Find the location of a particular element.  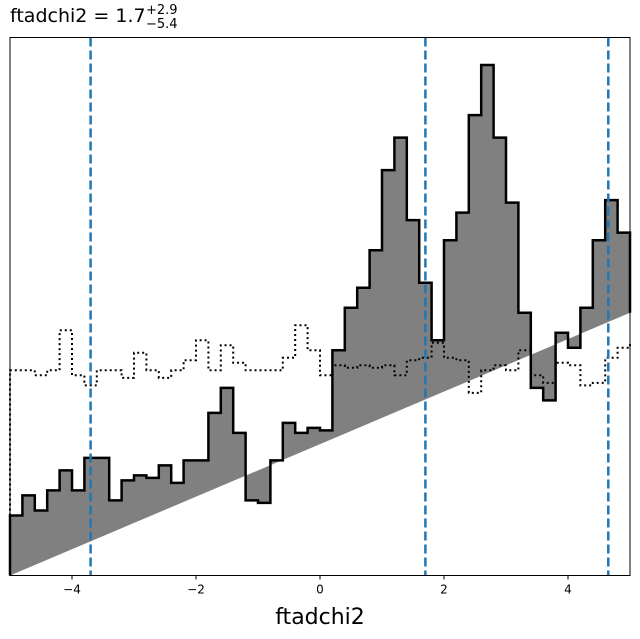

x-tick-label-1: −2 is located at coordinates (196, 590).